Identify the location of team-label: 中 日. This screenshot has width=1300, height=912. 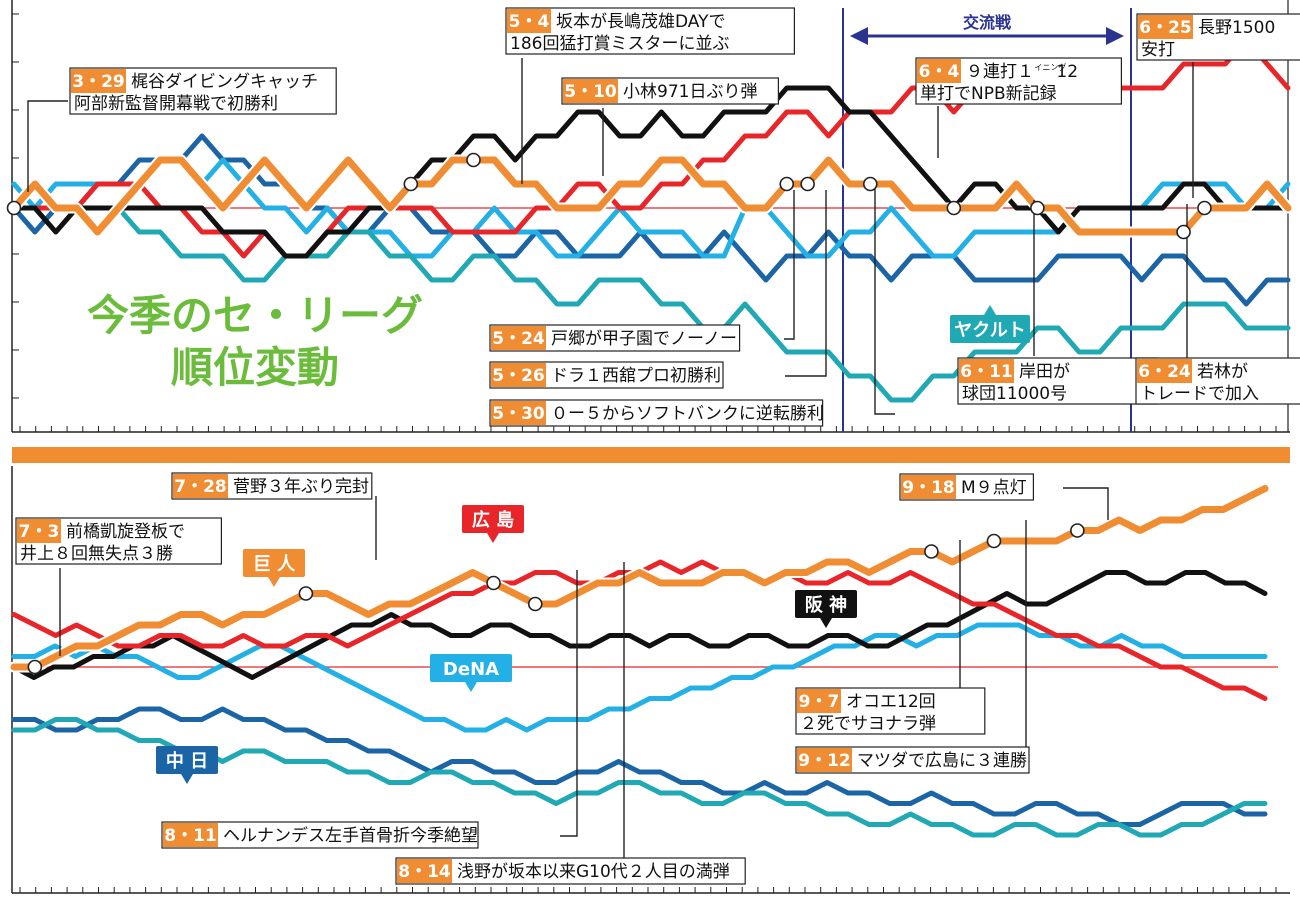
(187, 765).